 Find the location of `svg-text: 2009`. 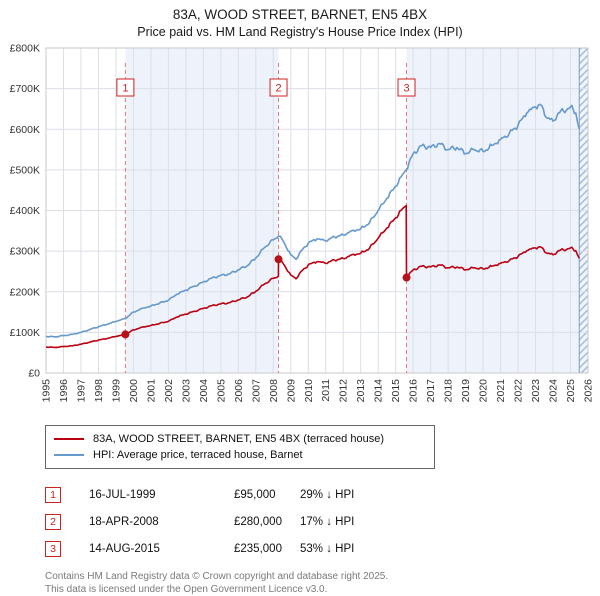

svg-text: 2009 is located at coordinates (291, 391).